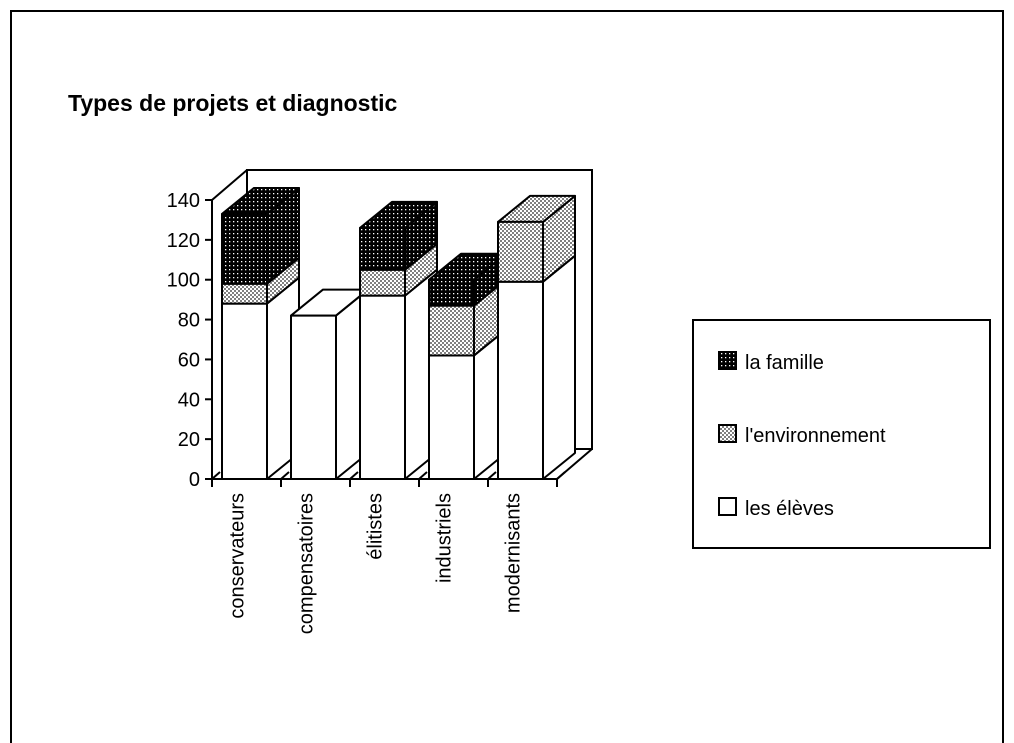 This screenshot has height=743, width=1014. I want to click on x-tick-label: compensatoires, so click(307, 563).